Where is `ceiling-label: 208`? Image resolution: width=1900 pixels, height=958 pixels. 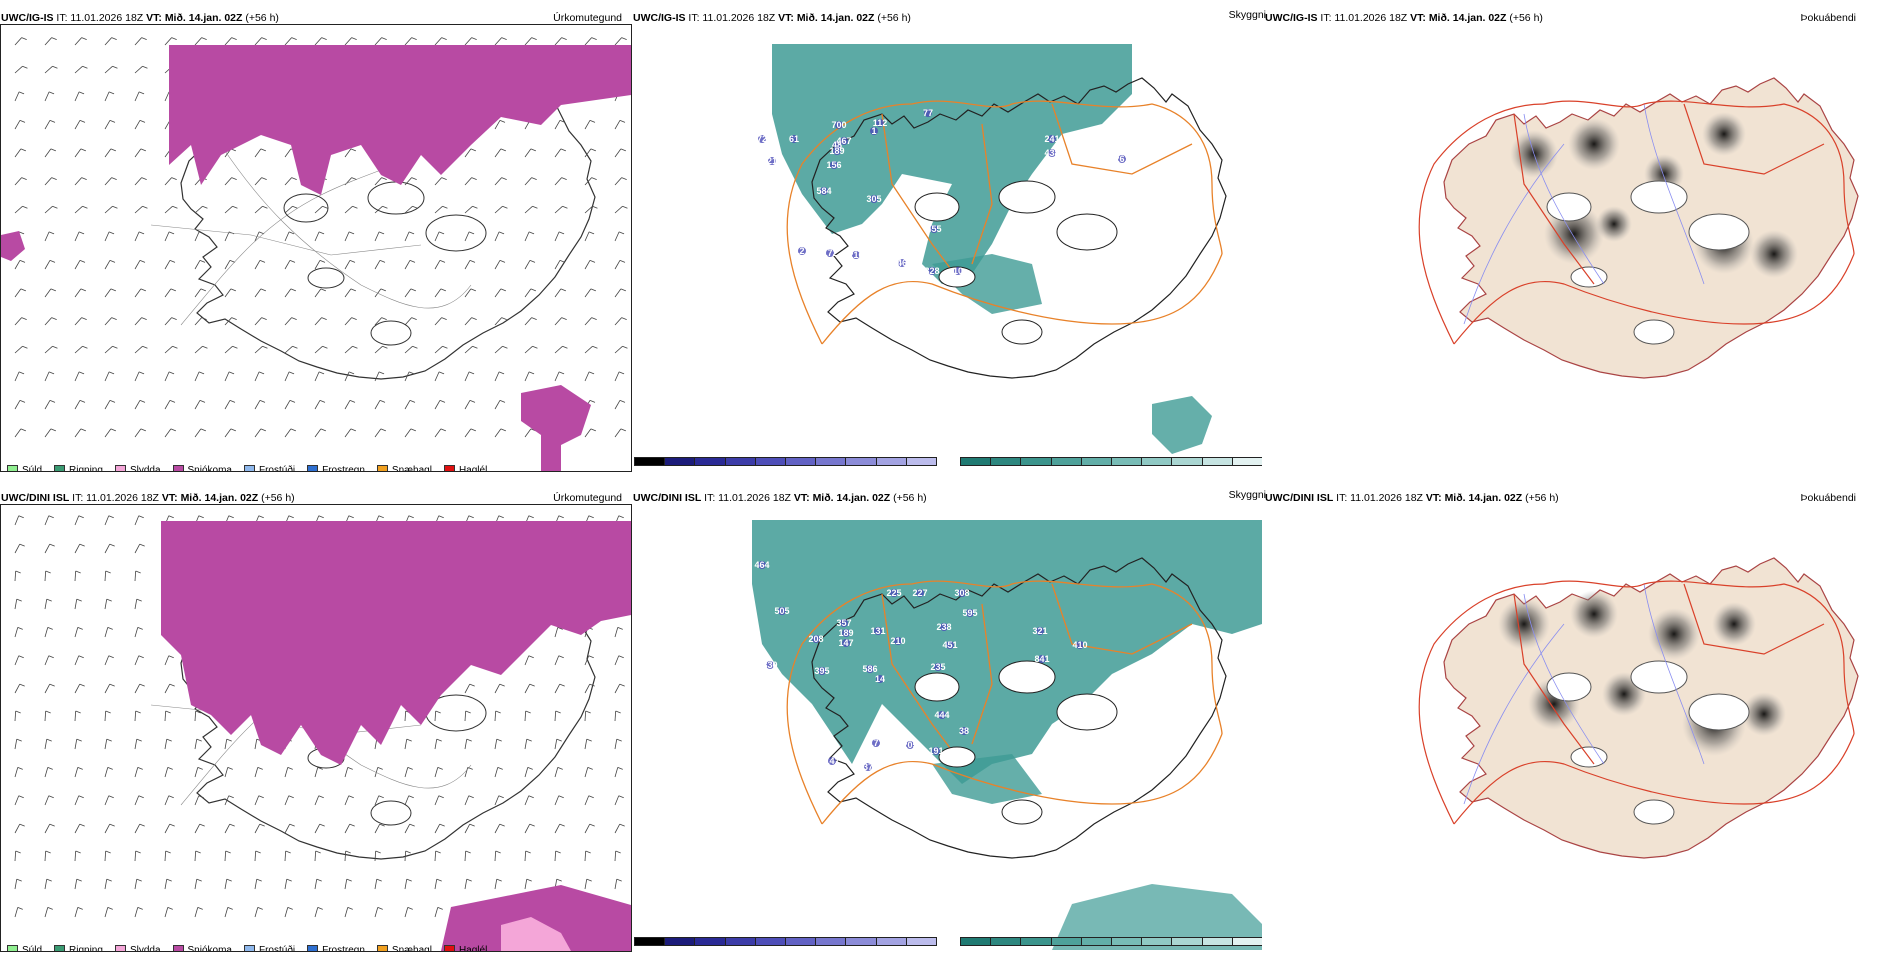
ceiling-label: 208 is located at coordinates (815, 639).